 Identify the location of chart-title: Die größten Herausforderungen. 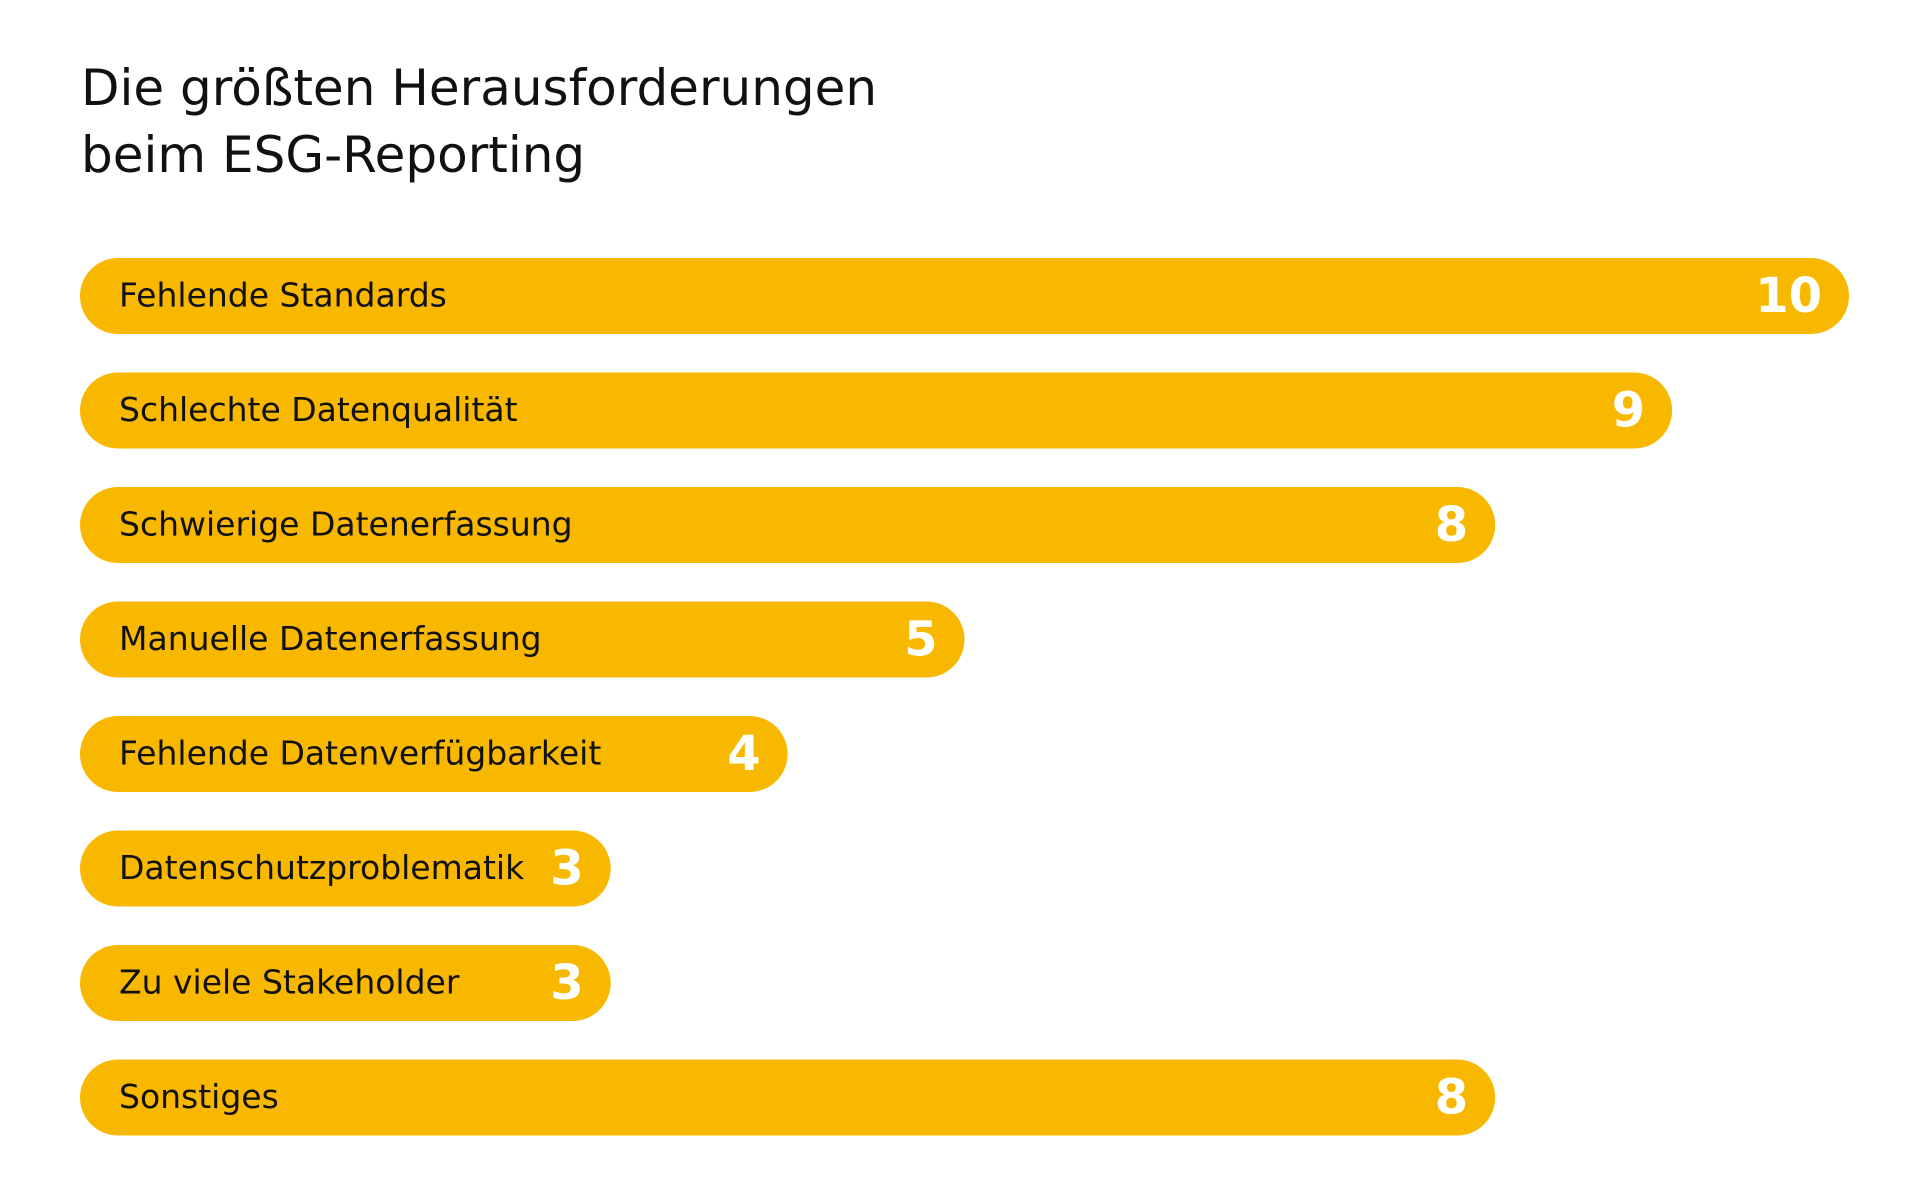
(479, 88).